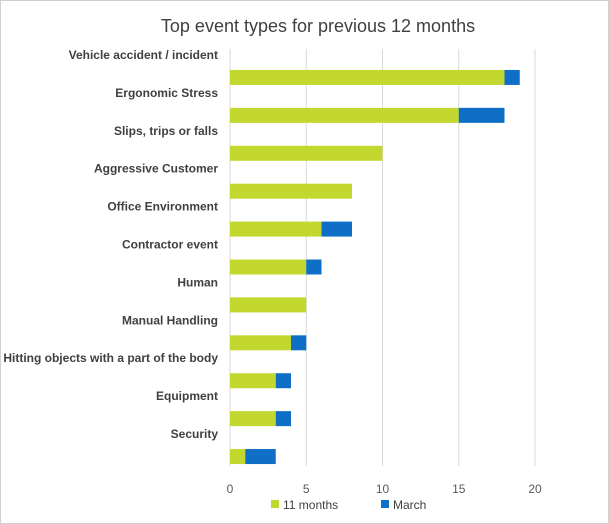  I want to click on category-label: Equipment, so click(187, 396).